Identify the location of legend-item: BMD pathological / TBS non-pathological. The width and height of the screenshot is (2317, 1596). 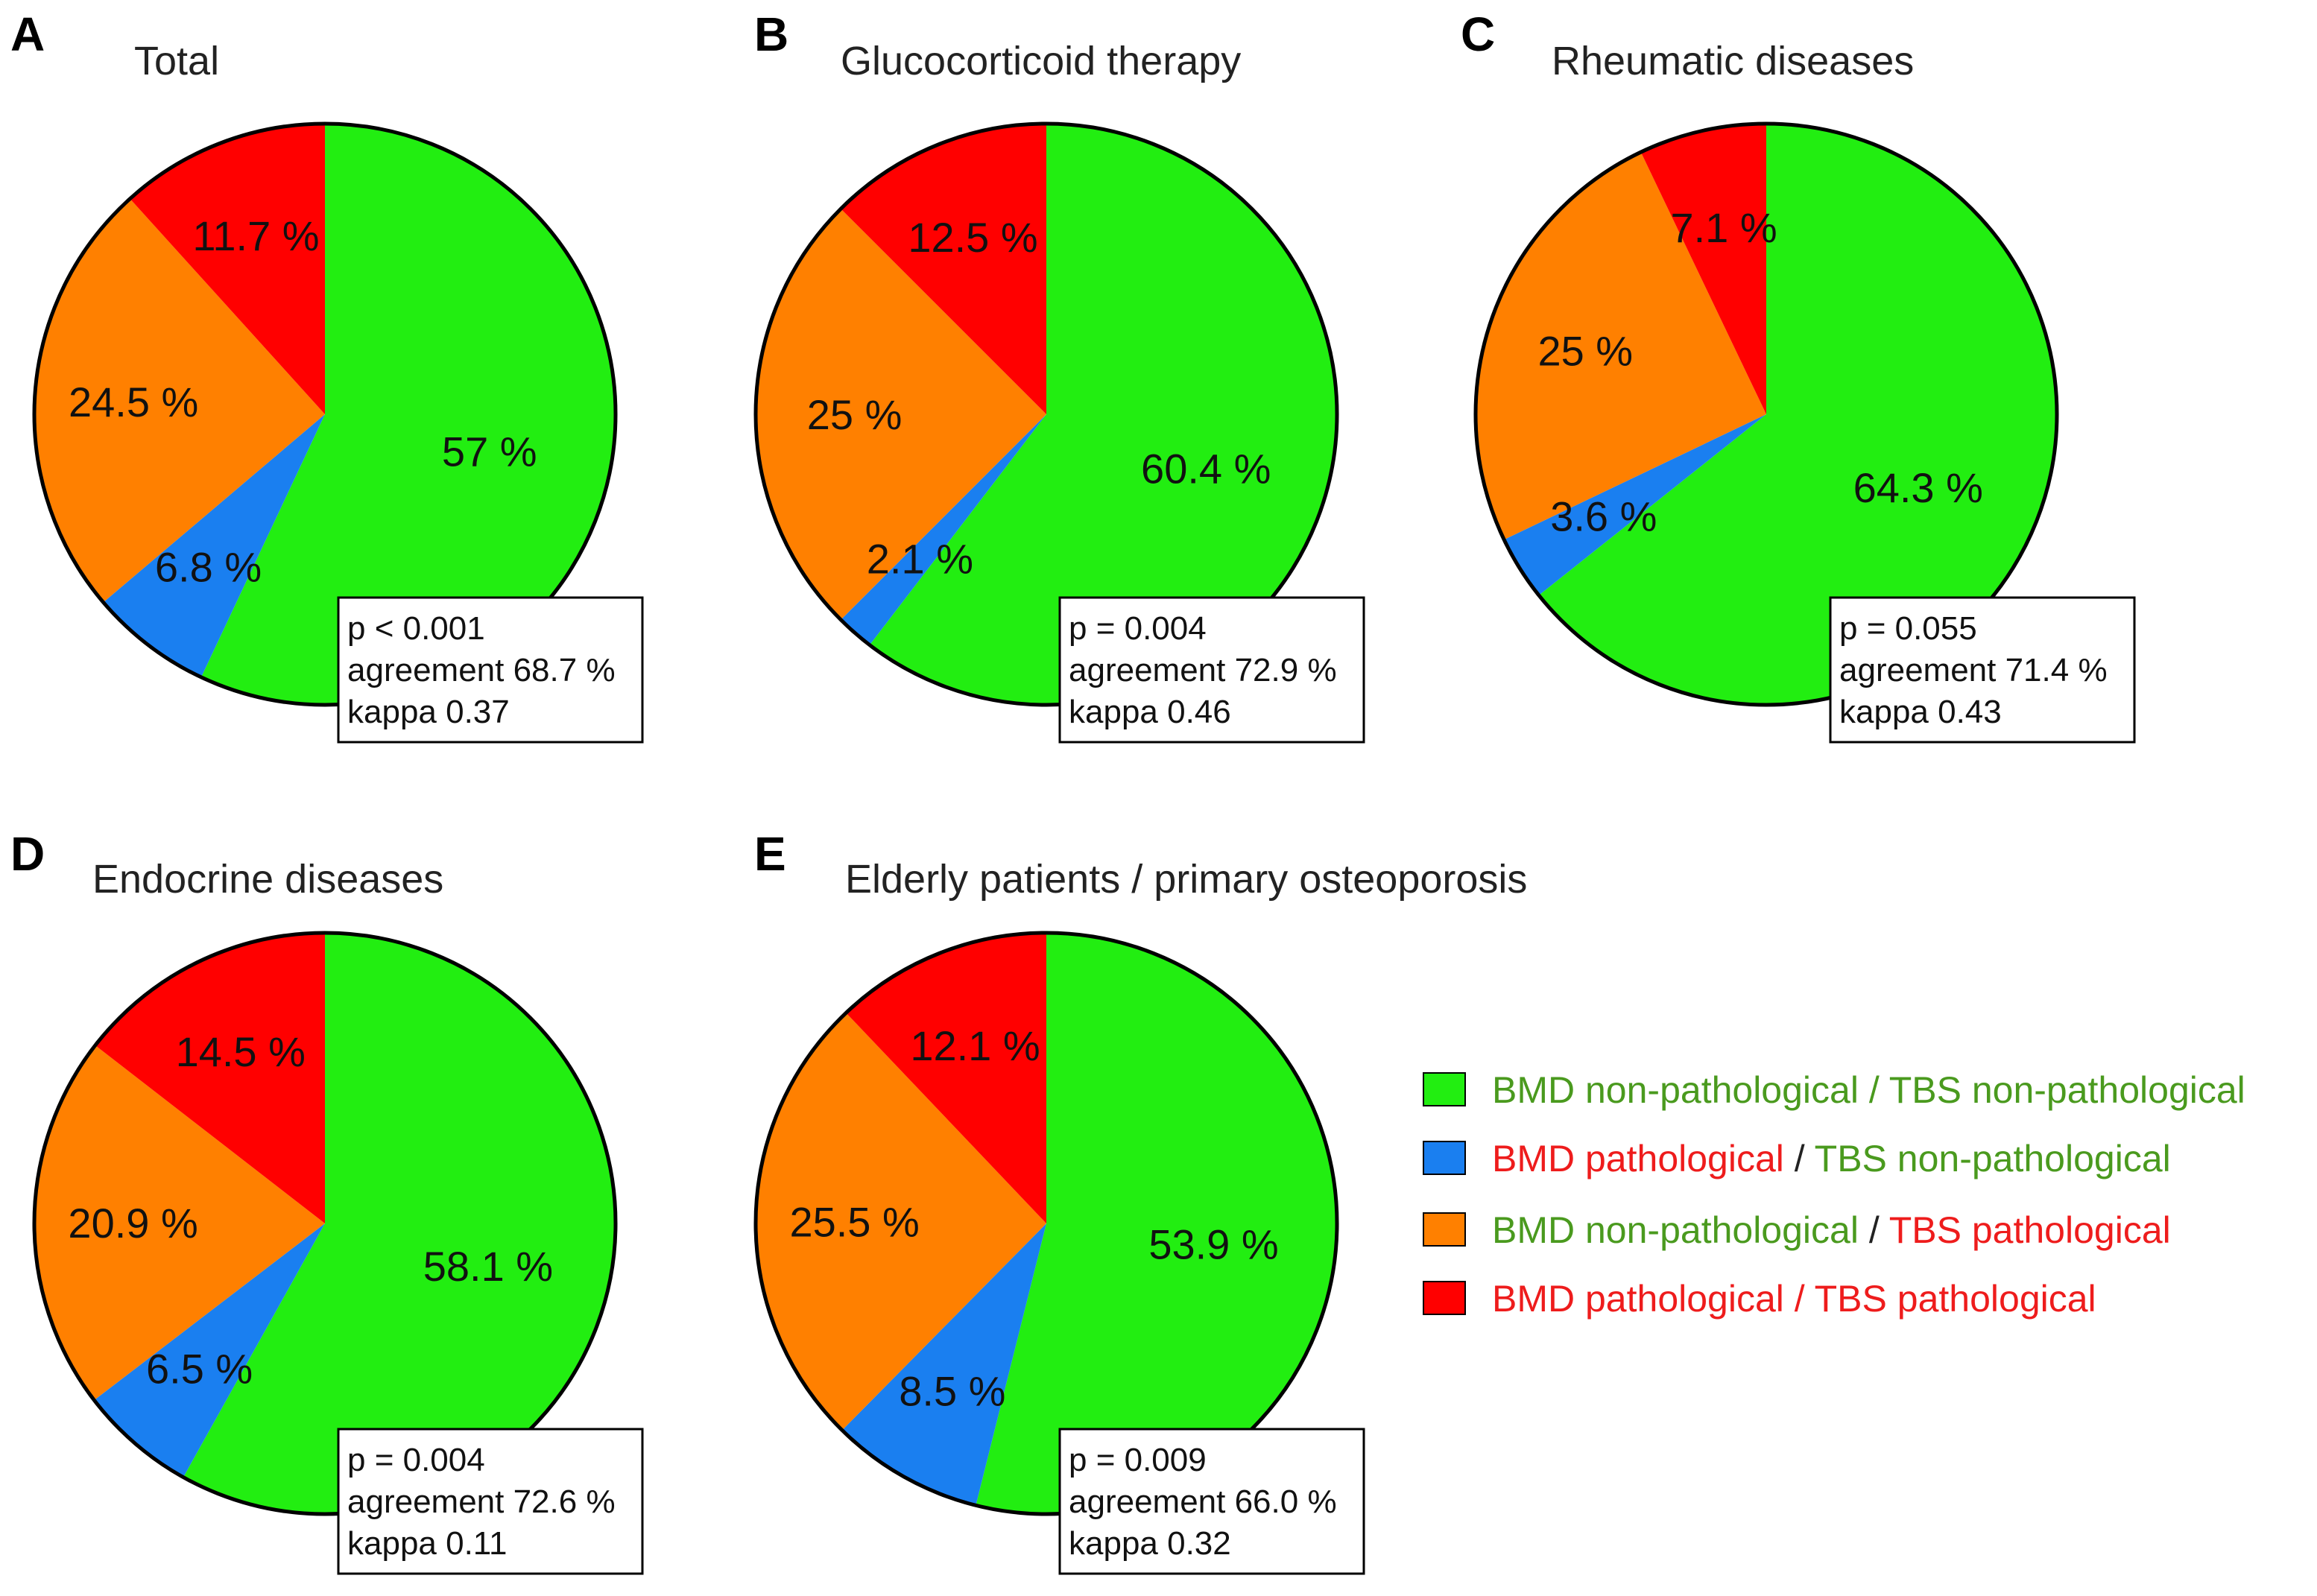
(1797, 1158).